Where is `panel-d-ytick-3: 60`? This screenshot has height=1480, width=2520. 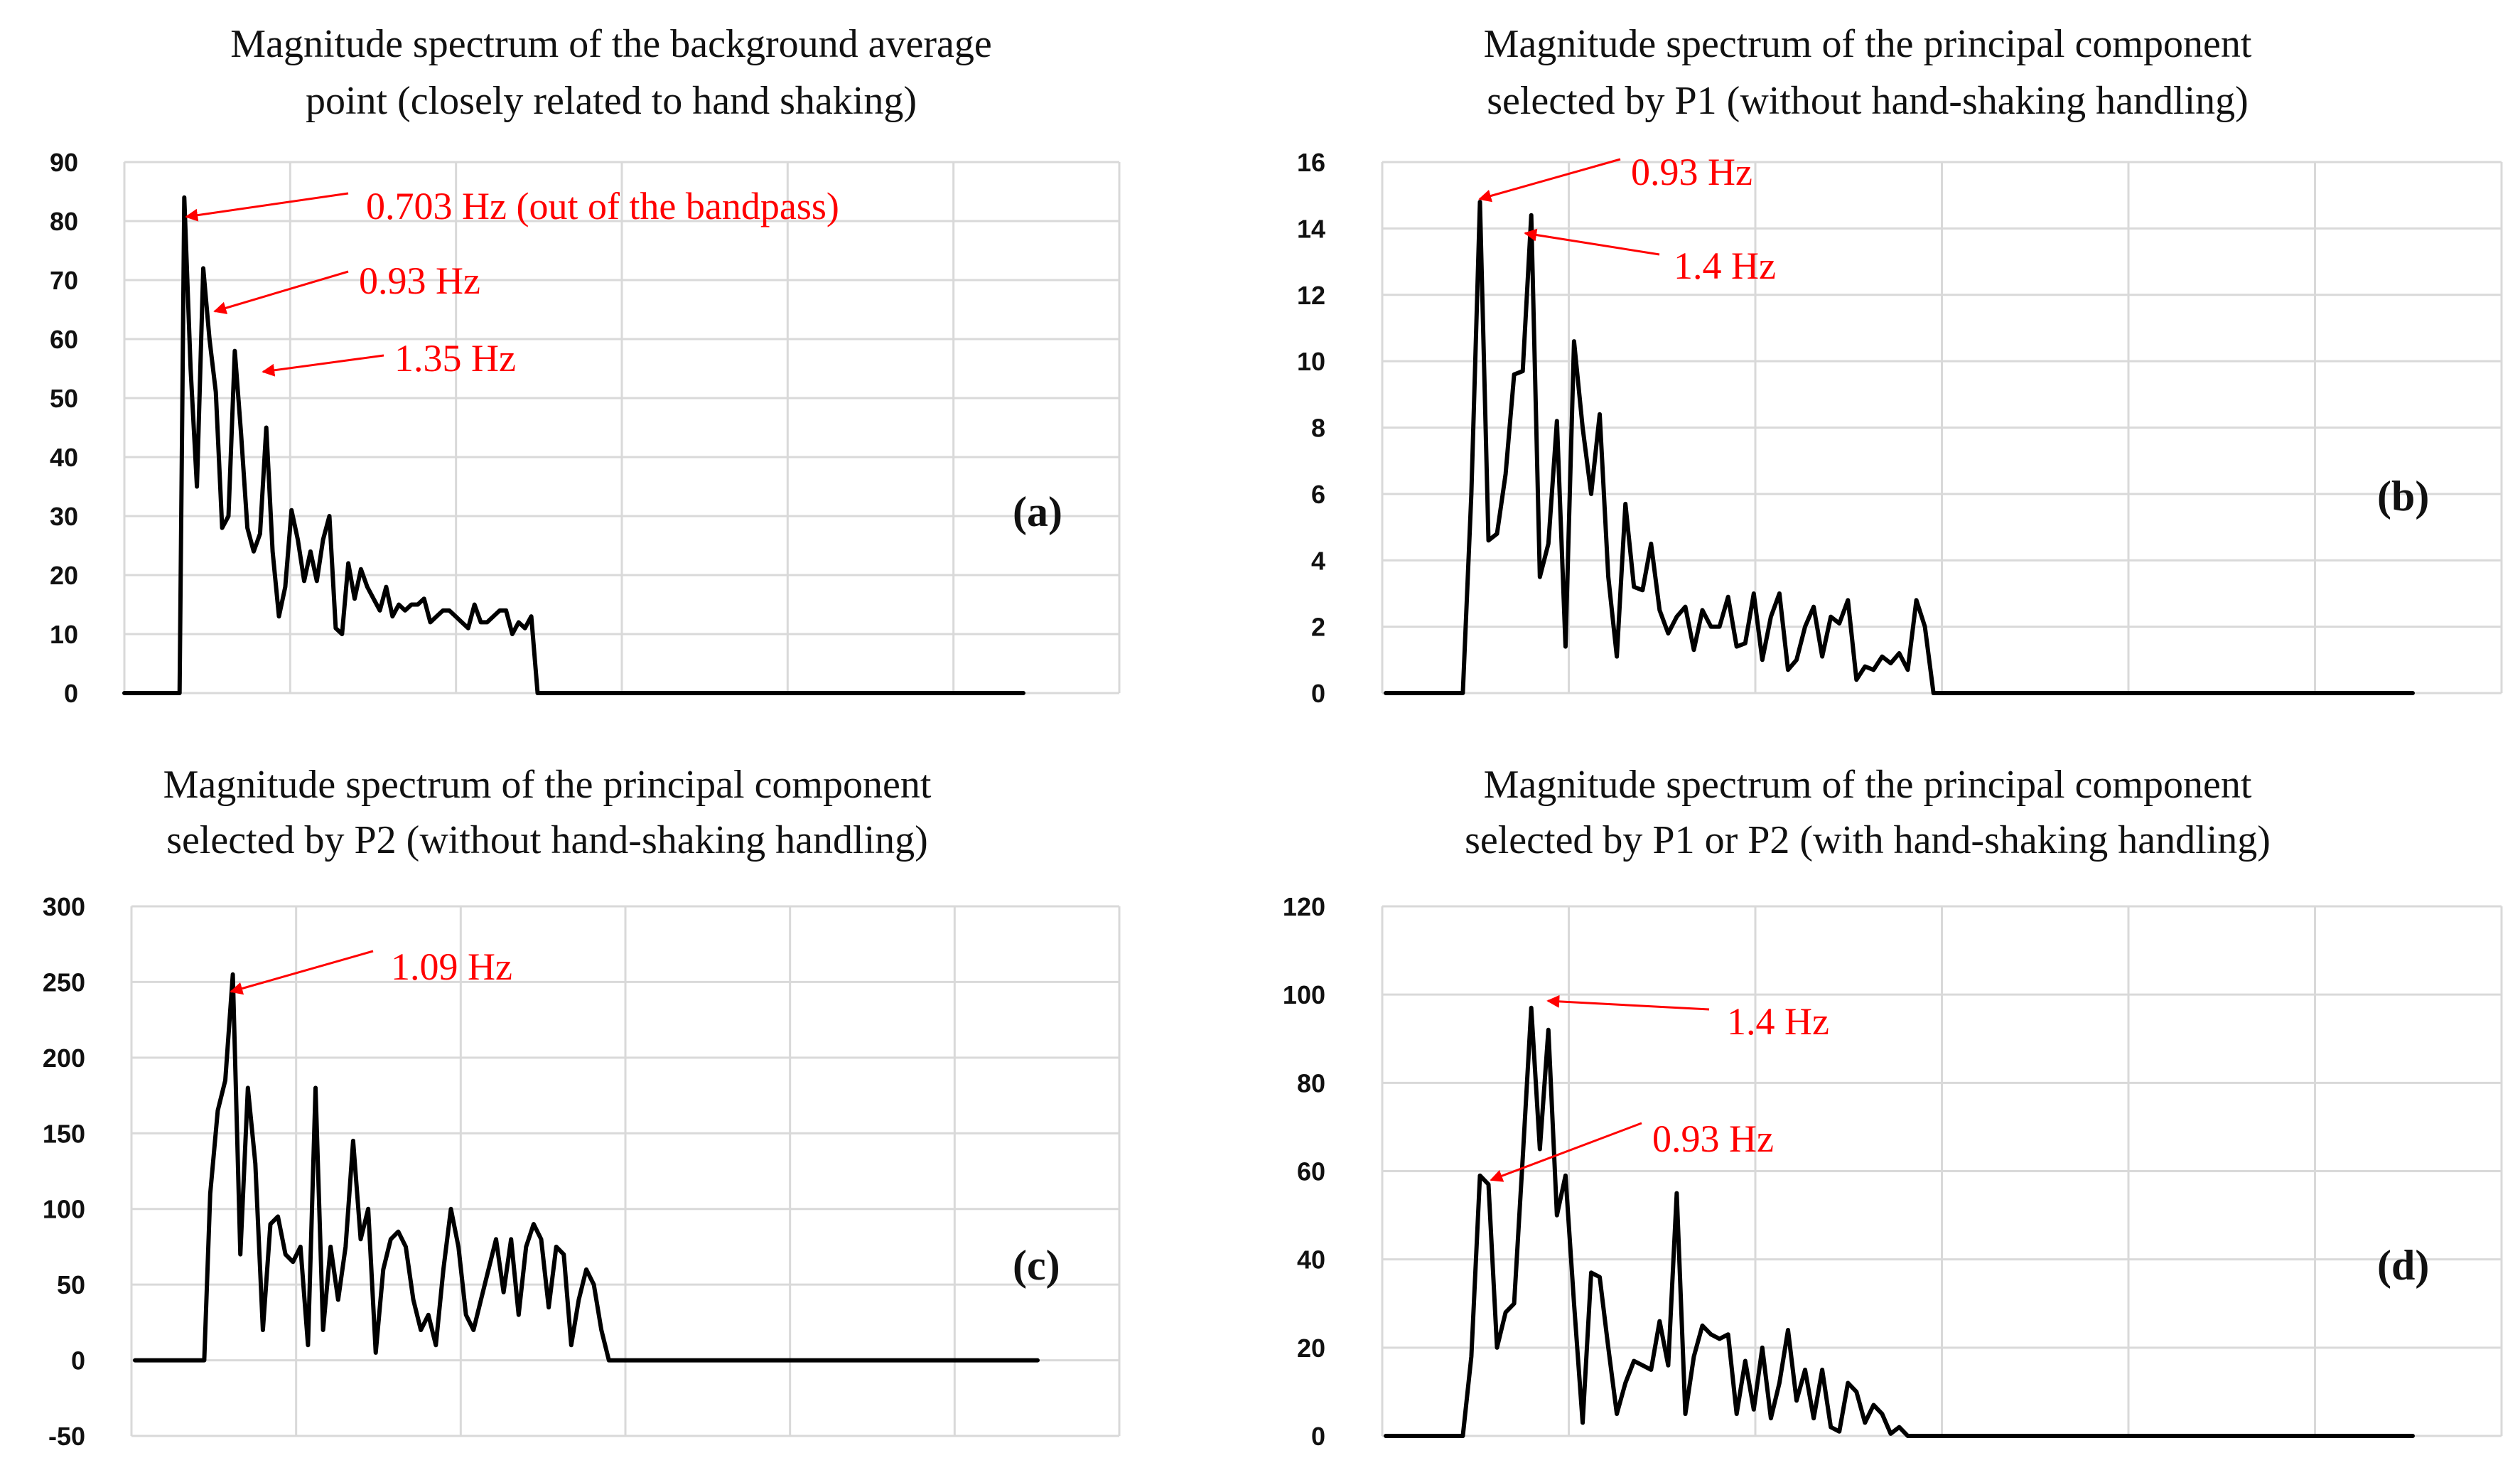
panel-d-ytick-3: 60 is located at coordinates (1311, 1171).